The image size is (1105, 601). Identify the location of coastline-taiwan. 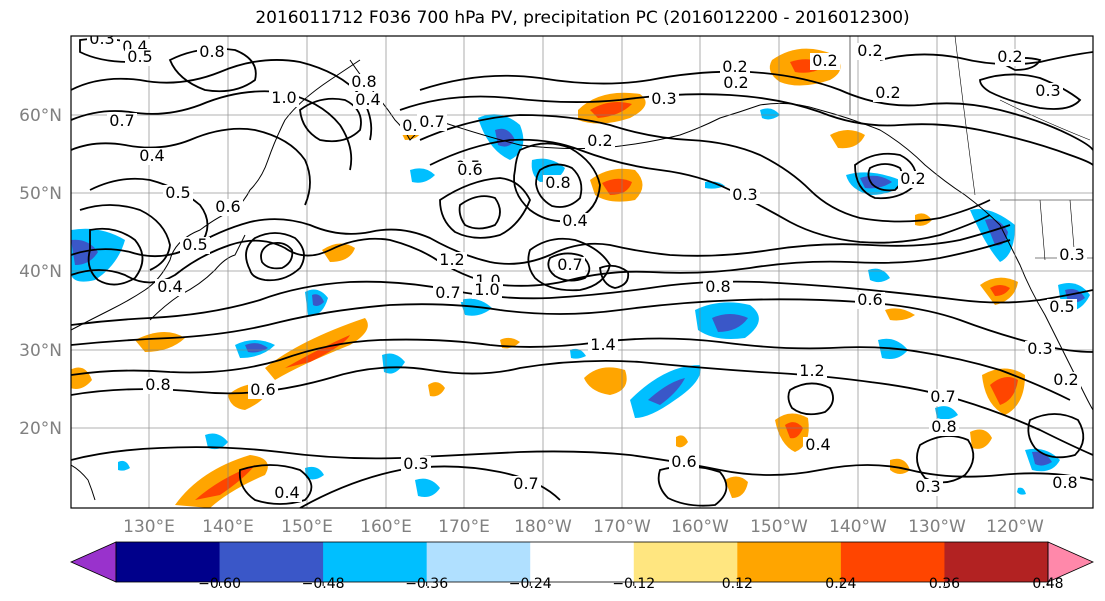
(83, 482).